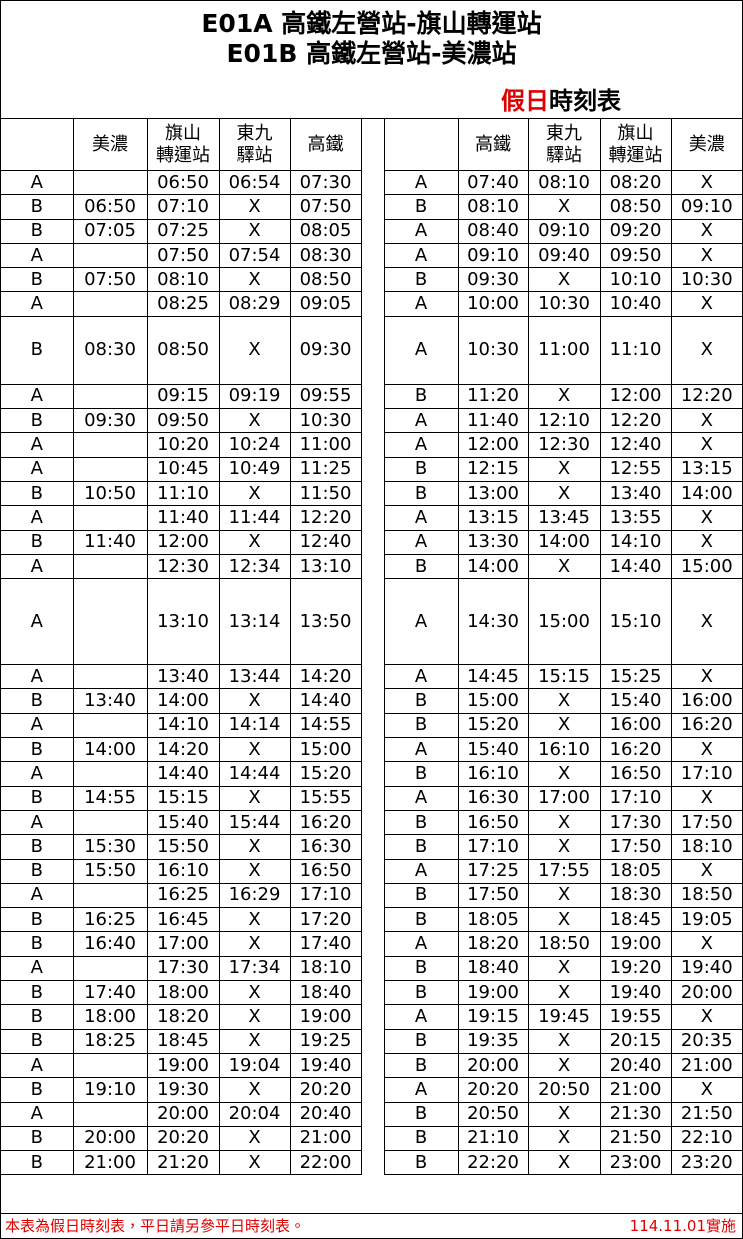  Describe the element at coordinates (493, 1065) in the screenshot. I see `table-cell: 20:00` at that location.